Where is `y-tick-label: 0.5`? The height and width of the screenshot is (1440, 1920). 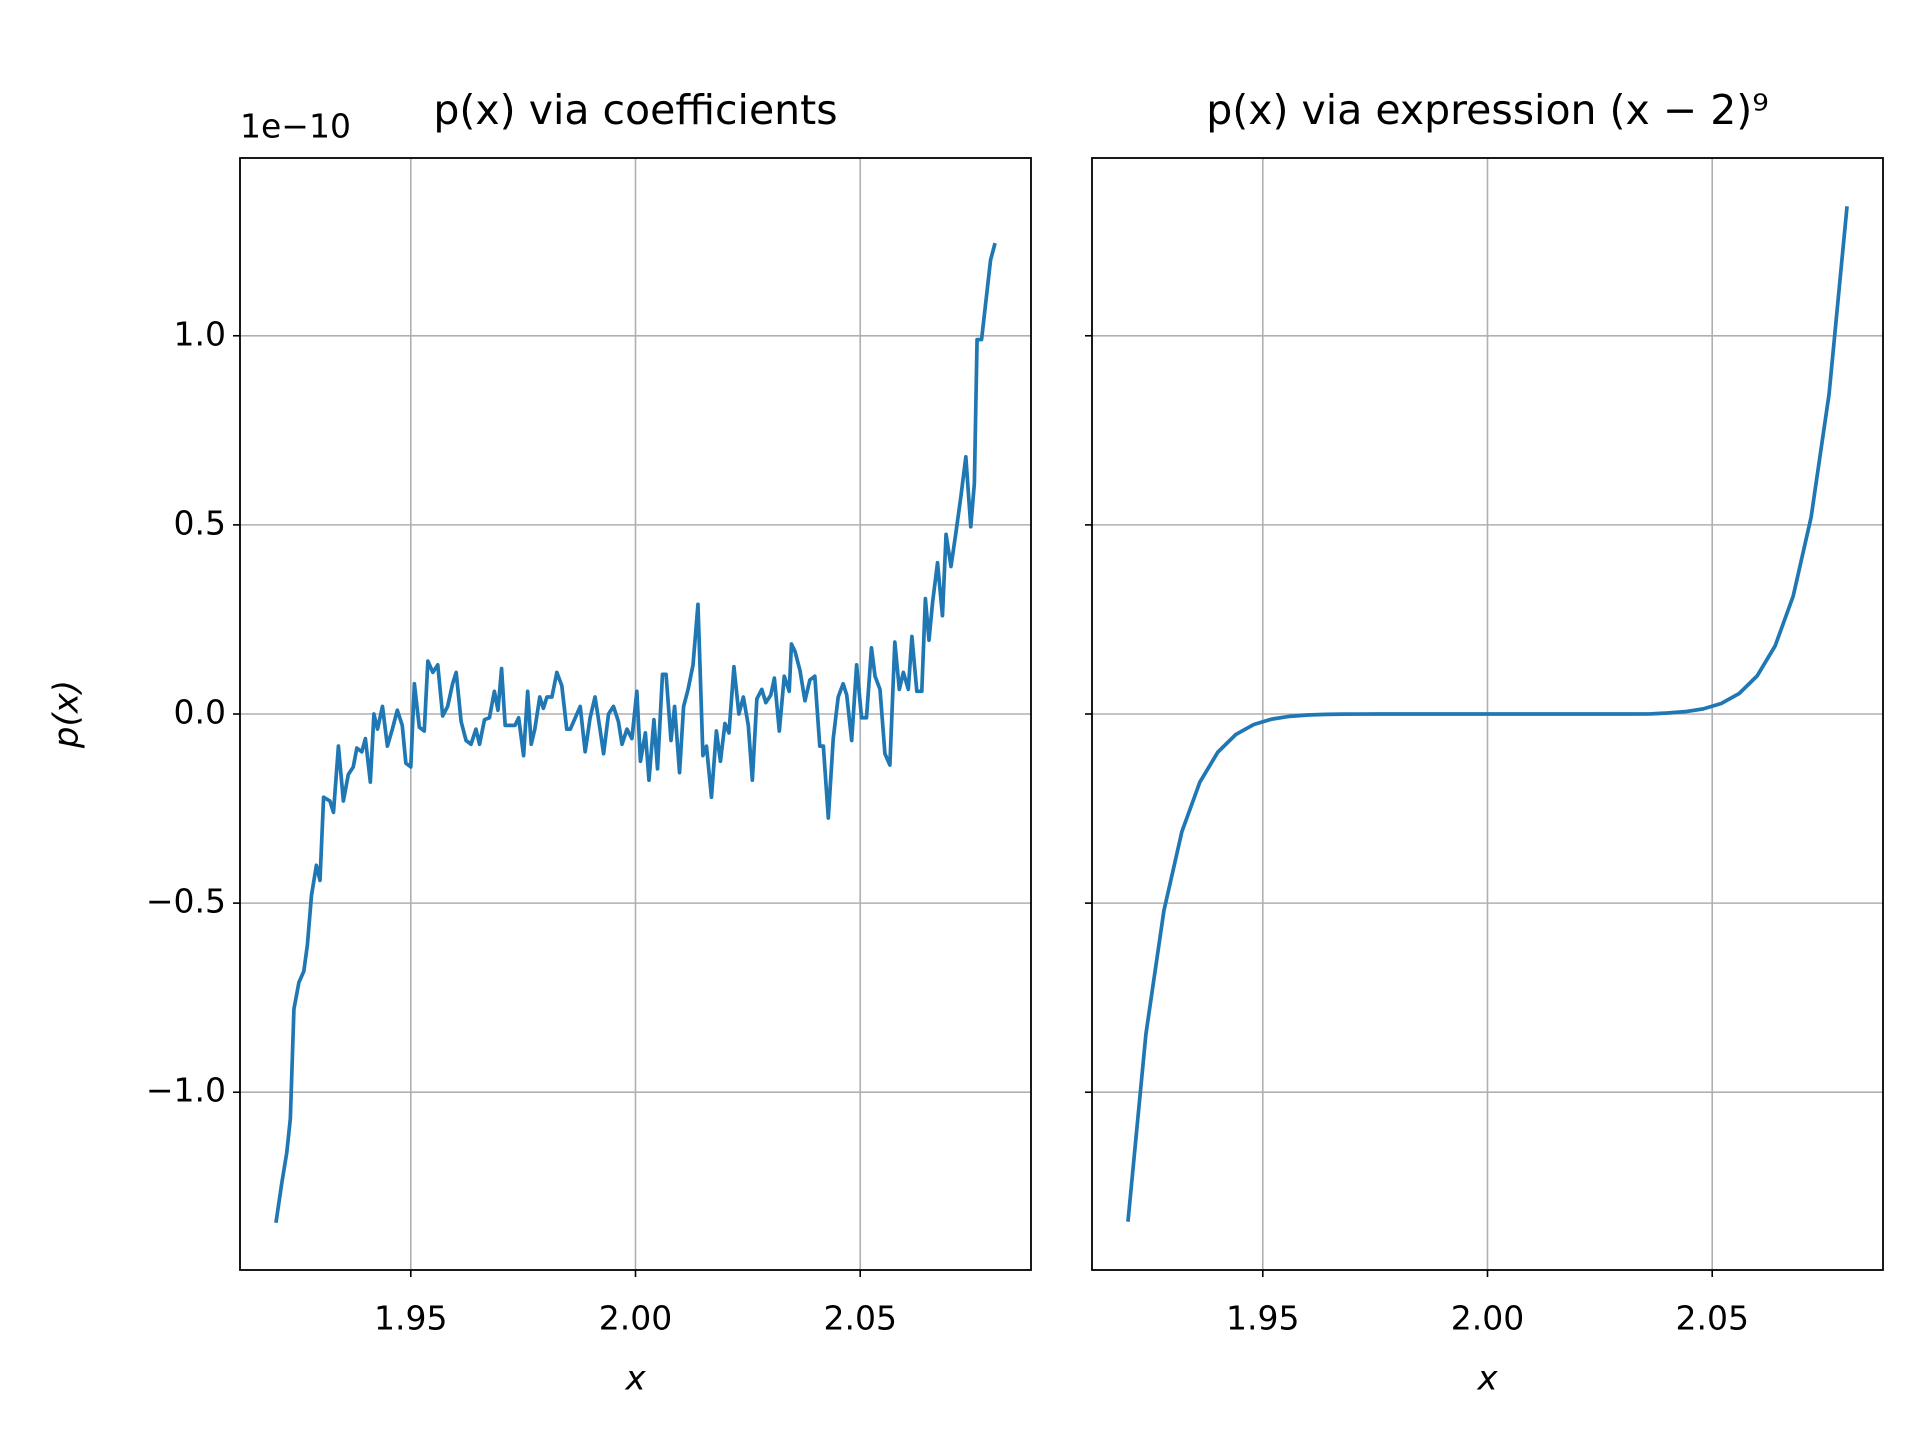 y-tick-label: 0.5 is located at coordinates (200, 522).